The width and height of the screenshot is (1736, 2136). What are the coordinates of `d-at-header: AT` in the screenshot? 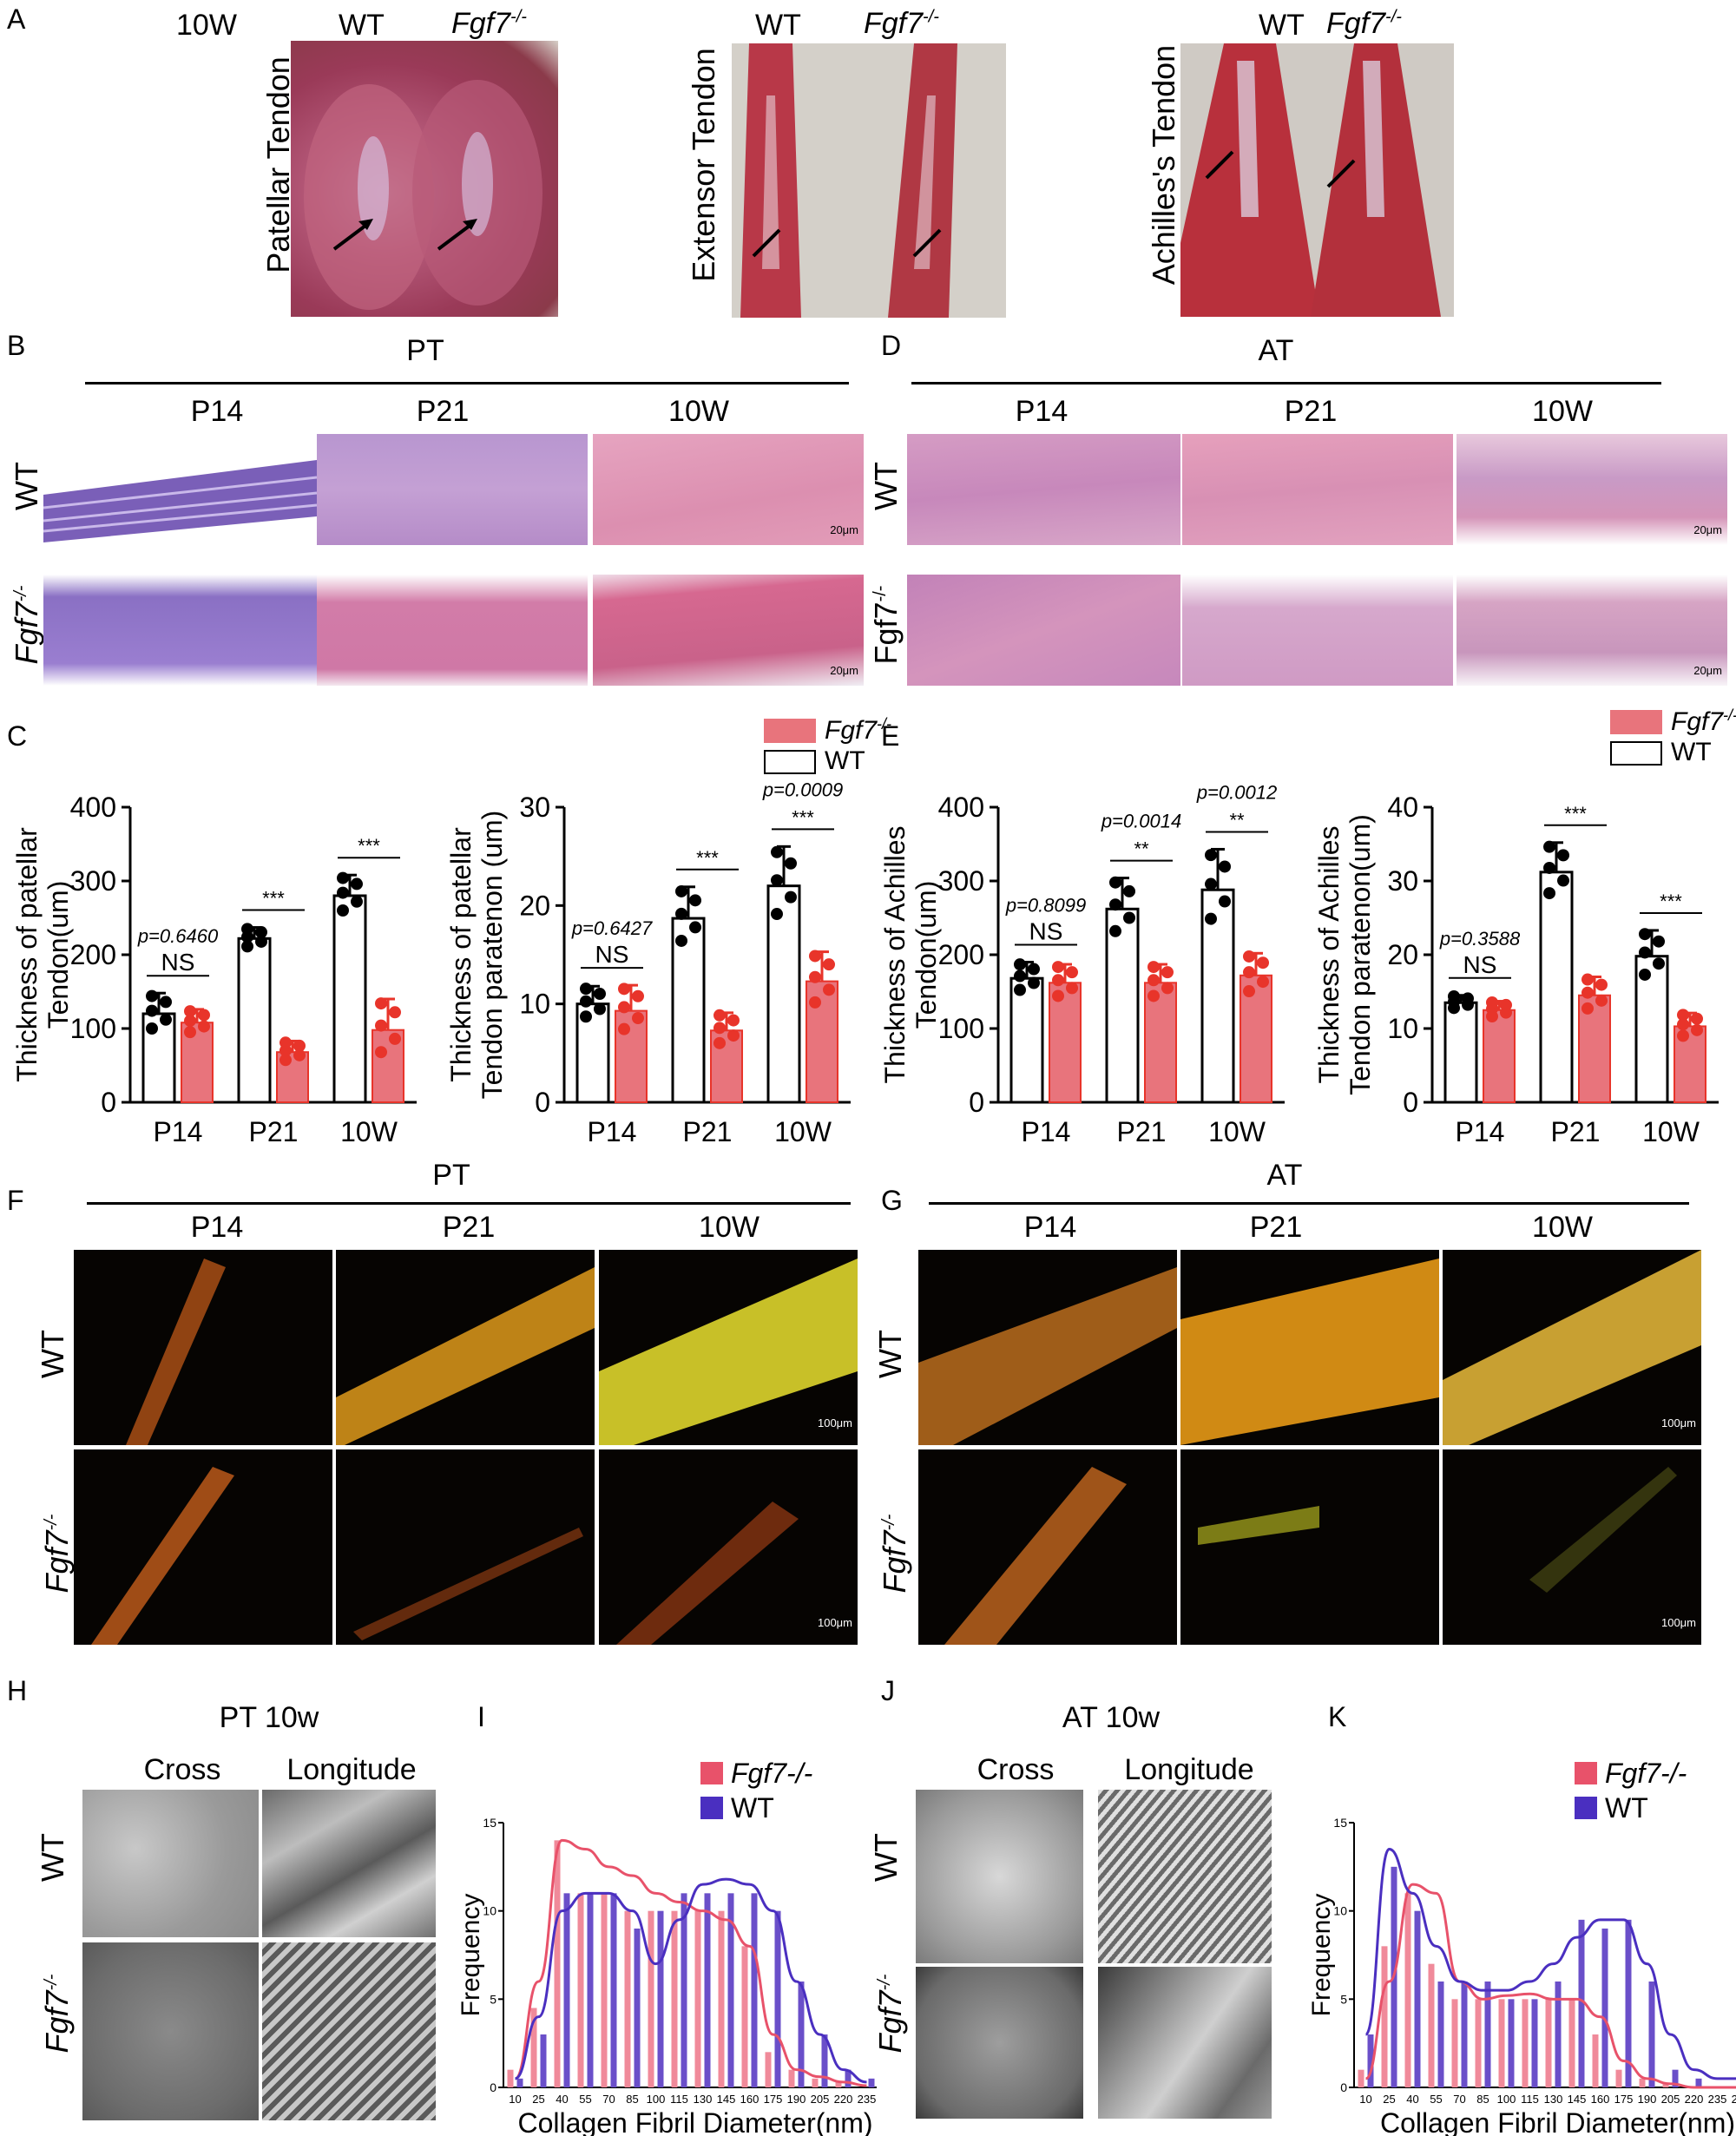 It's located at (1276, 350).